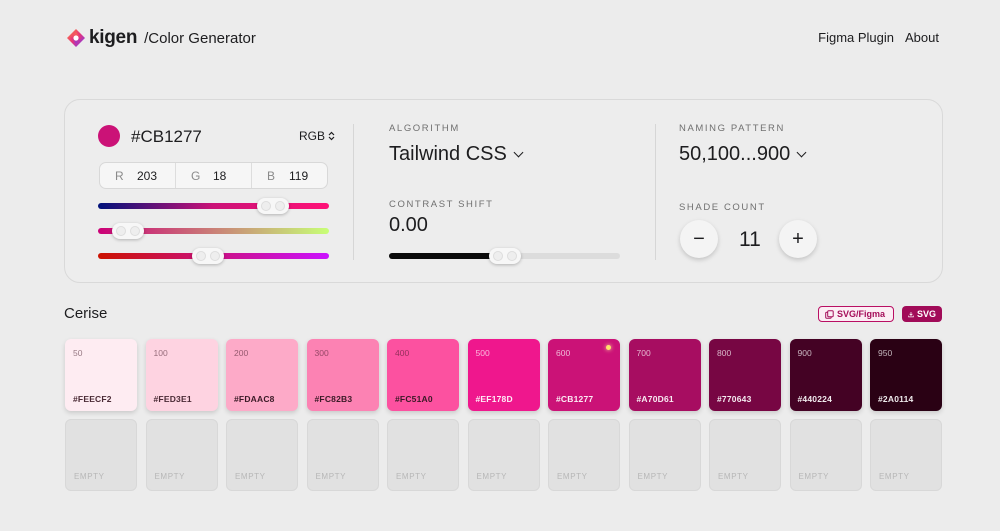 This screenshot has width=1000, height=531. What do you see at coordinates (312, 136) in the screenshot?
I see `color-mode-label: RGB` at bounding box center [312, 136].